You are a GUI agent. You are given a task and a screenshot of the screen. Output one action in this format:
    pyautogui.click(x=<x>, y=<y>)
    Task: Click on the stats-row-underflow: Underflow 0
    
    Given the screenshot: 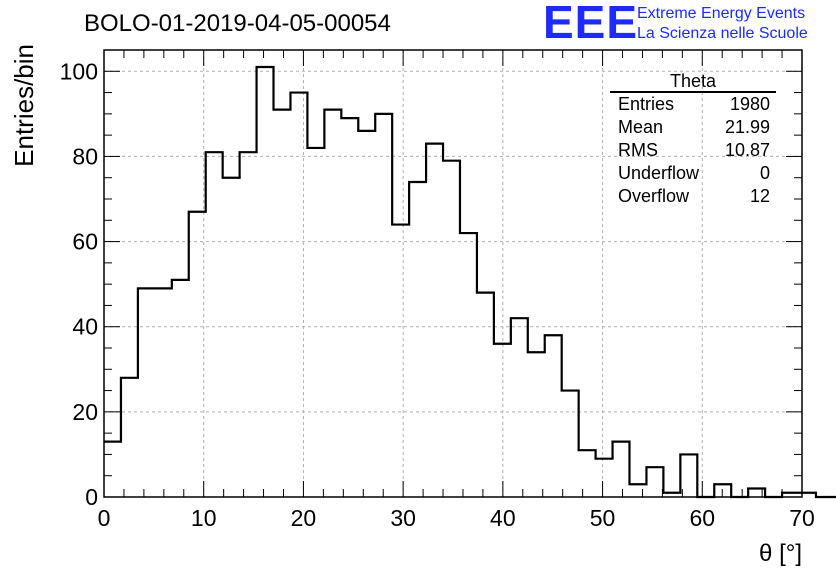 What is the action you would take?
    pyautogui.click(x=693, y=173)
    